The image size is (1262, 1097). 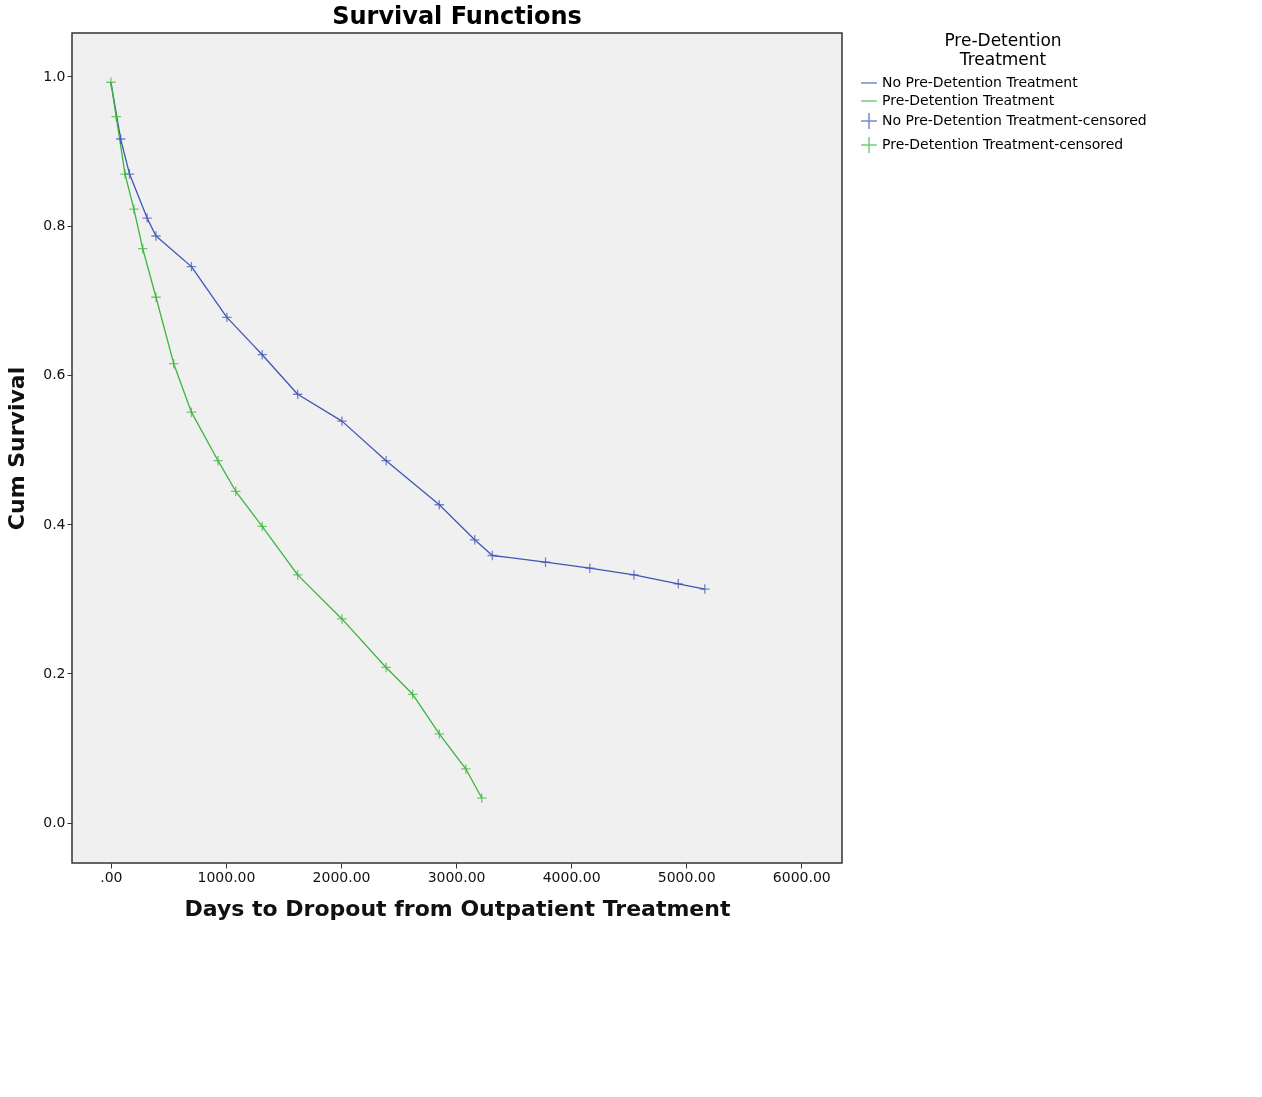 What do you see at coordinates (1014, 120) in the screenshot?
I see `legend-label: No Pre-Detention Treatment-censored` at bounding box center [1014, 120].